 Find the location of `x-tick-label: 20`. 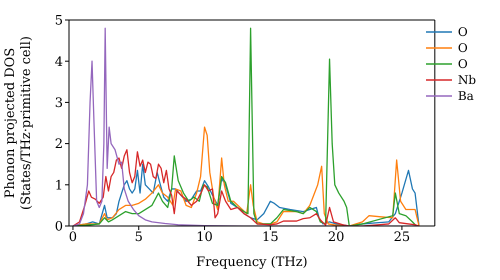

x-tick-label: 20 is located at coordinates (336, 238).